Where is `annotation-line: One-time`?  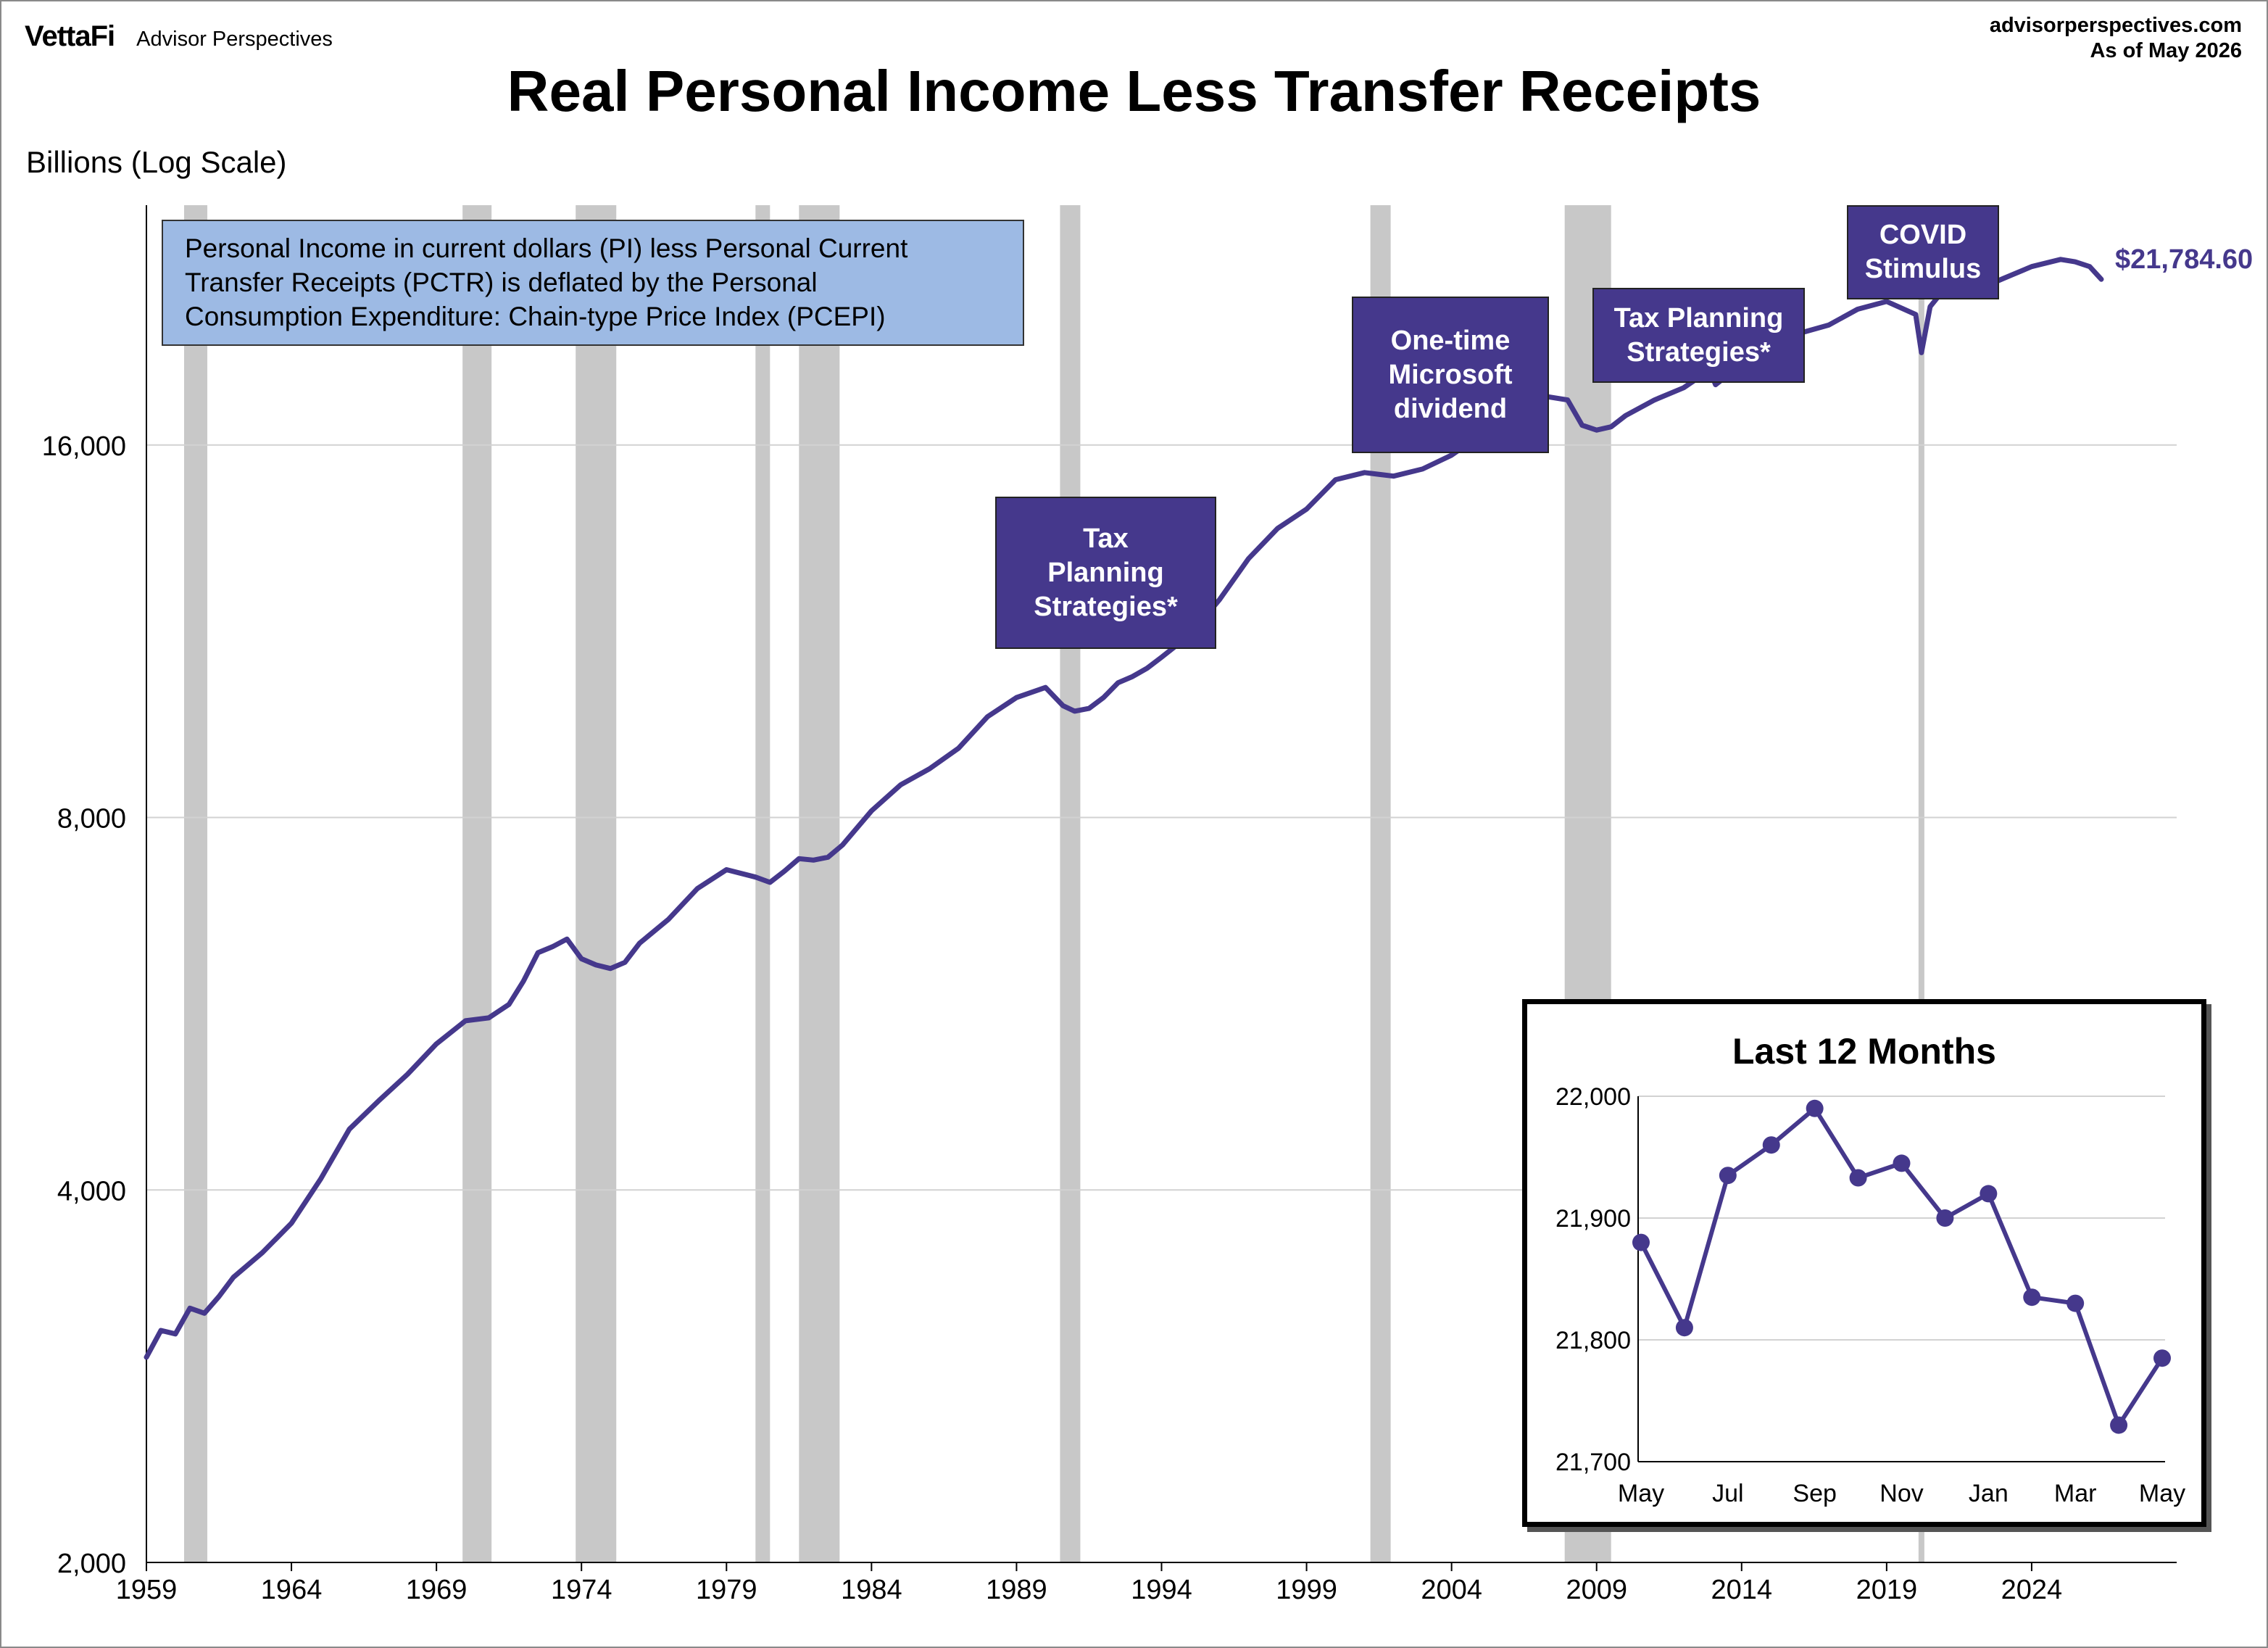 annotation-line: One-time is located at coordinates (1450, 340).